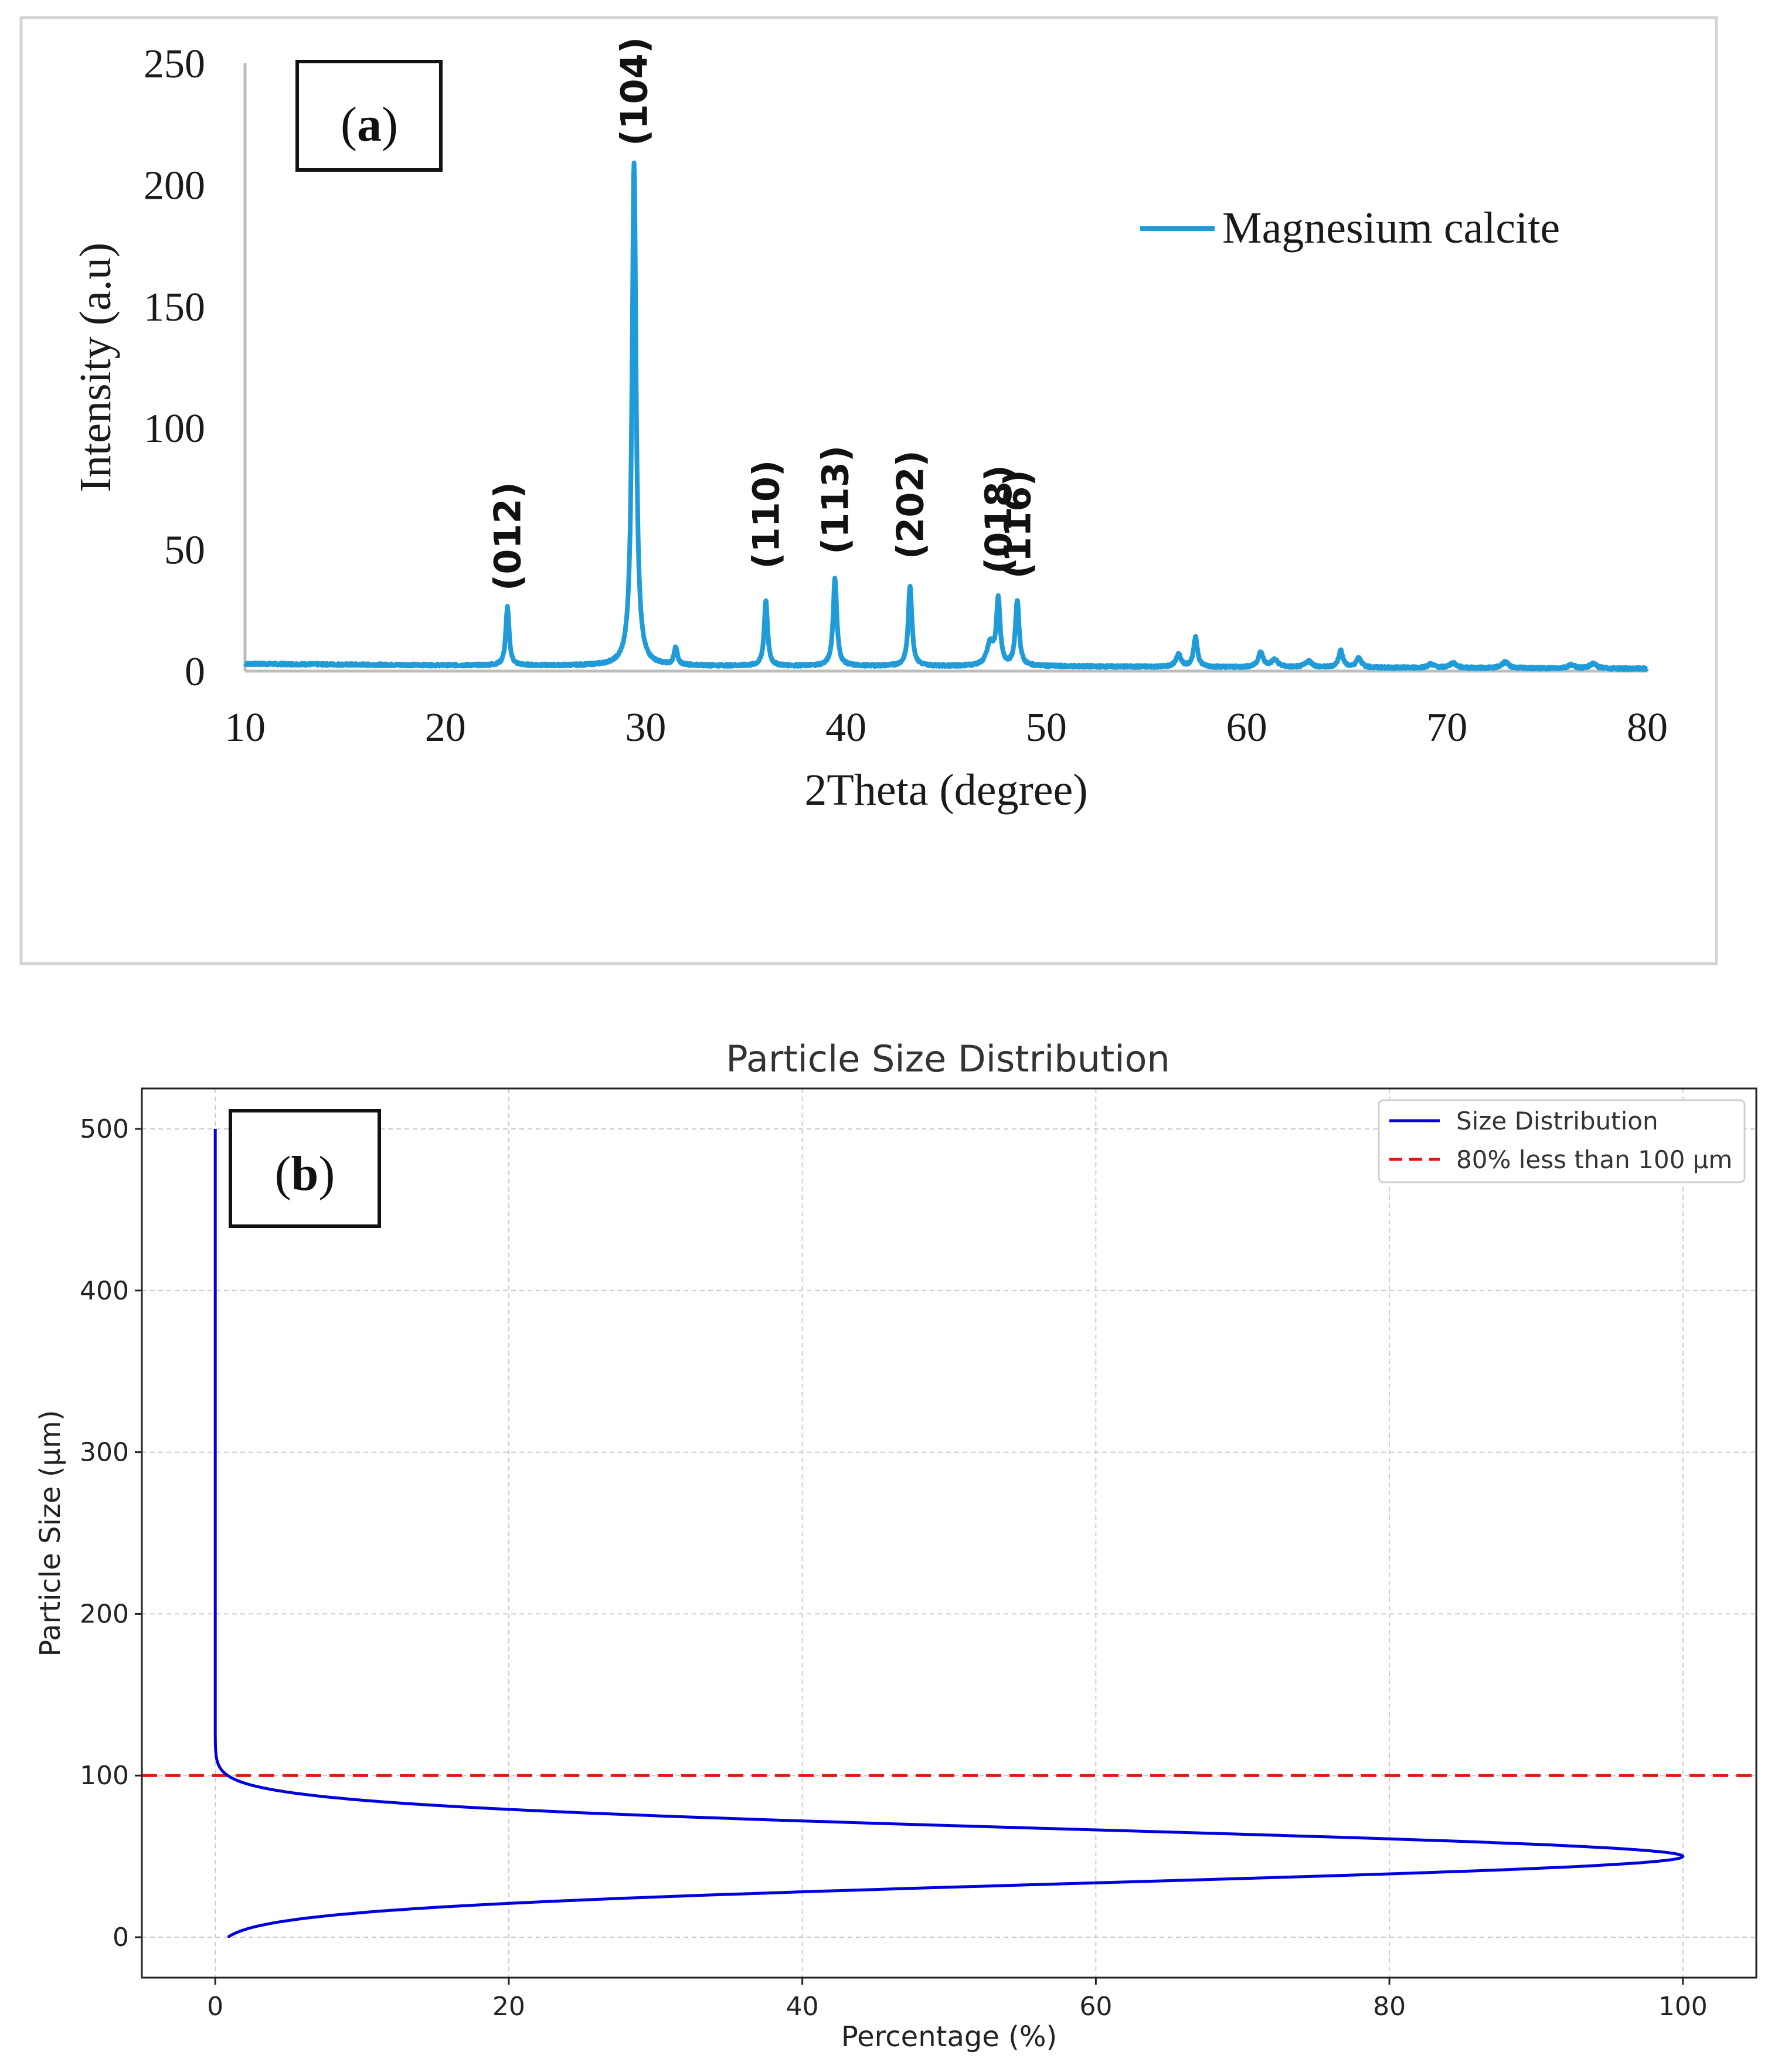 Image resolution: width=1778 pixels, height=2072 pixels. I want to click on peak-label: (012), so click(508, 536).